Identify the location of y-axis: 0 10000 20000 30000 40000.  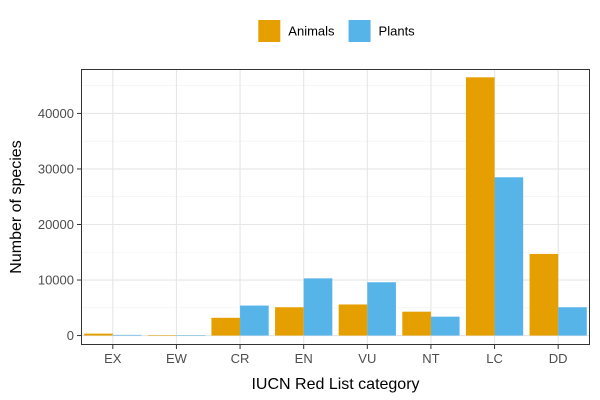
(59, 224).